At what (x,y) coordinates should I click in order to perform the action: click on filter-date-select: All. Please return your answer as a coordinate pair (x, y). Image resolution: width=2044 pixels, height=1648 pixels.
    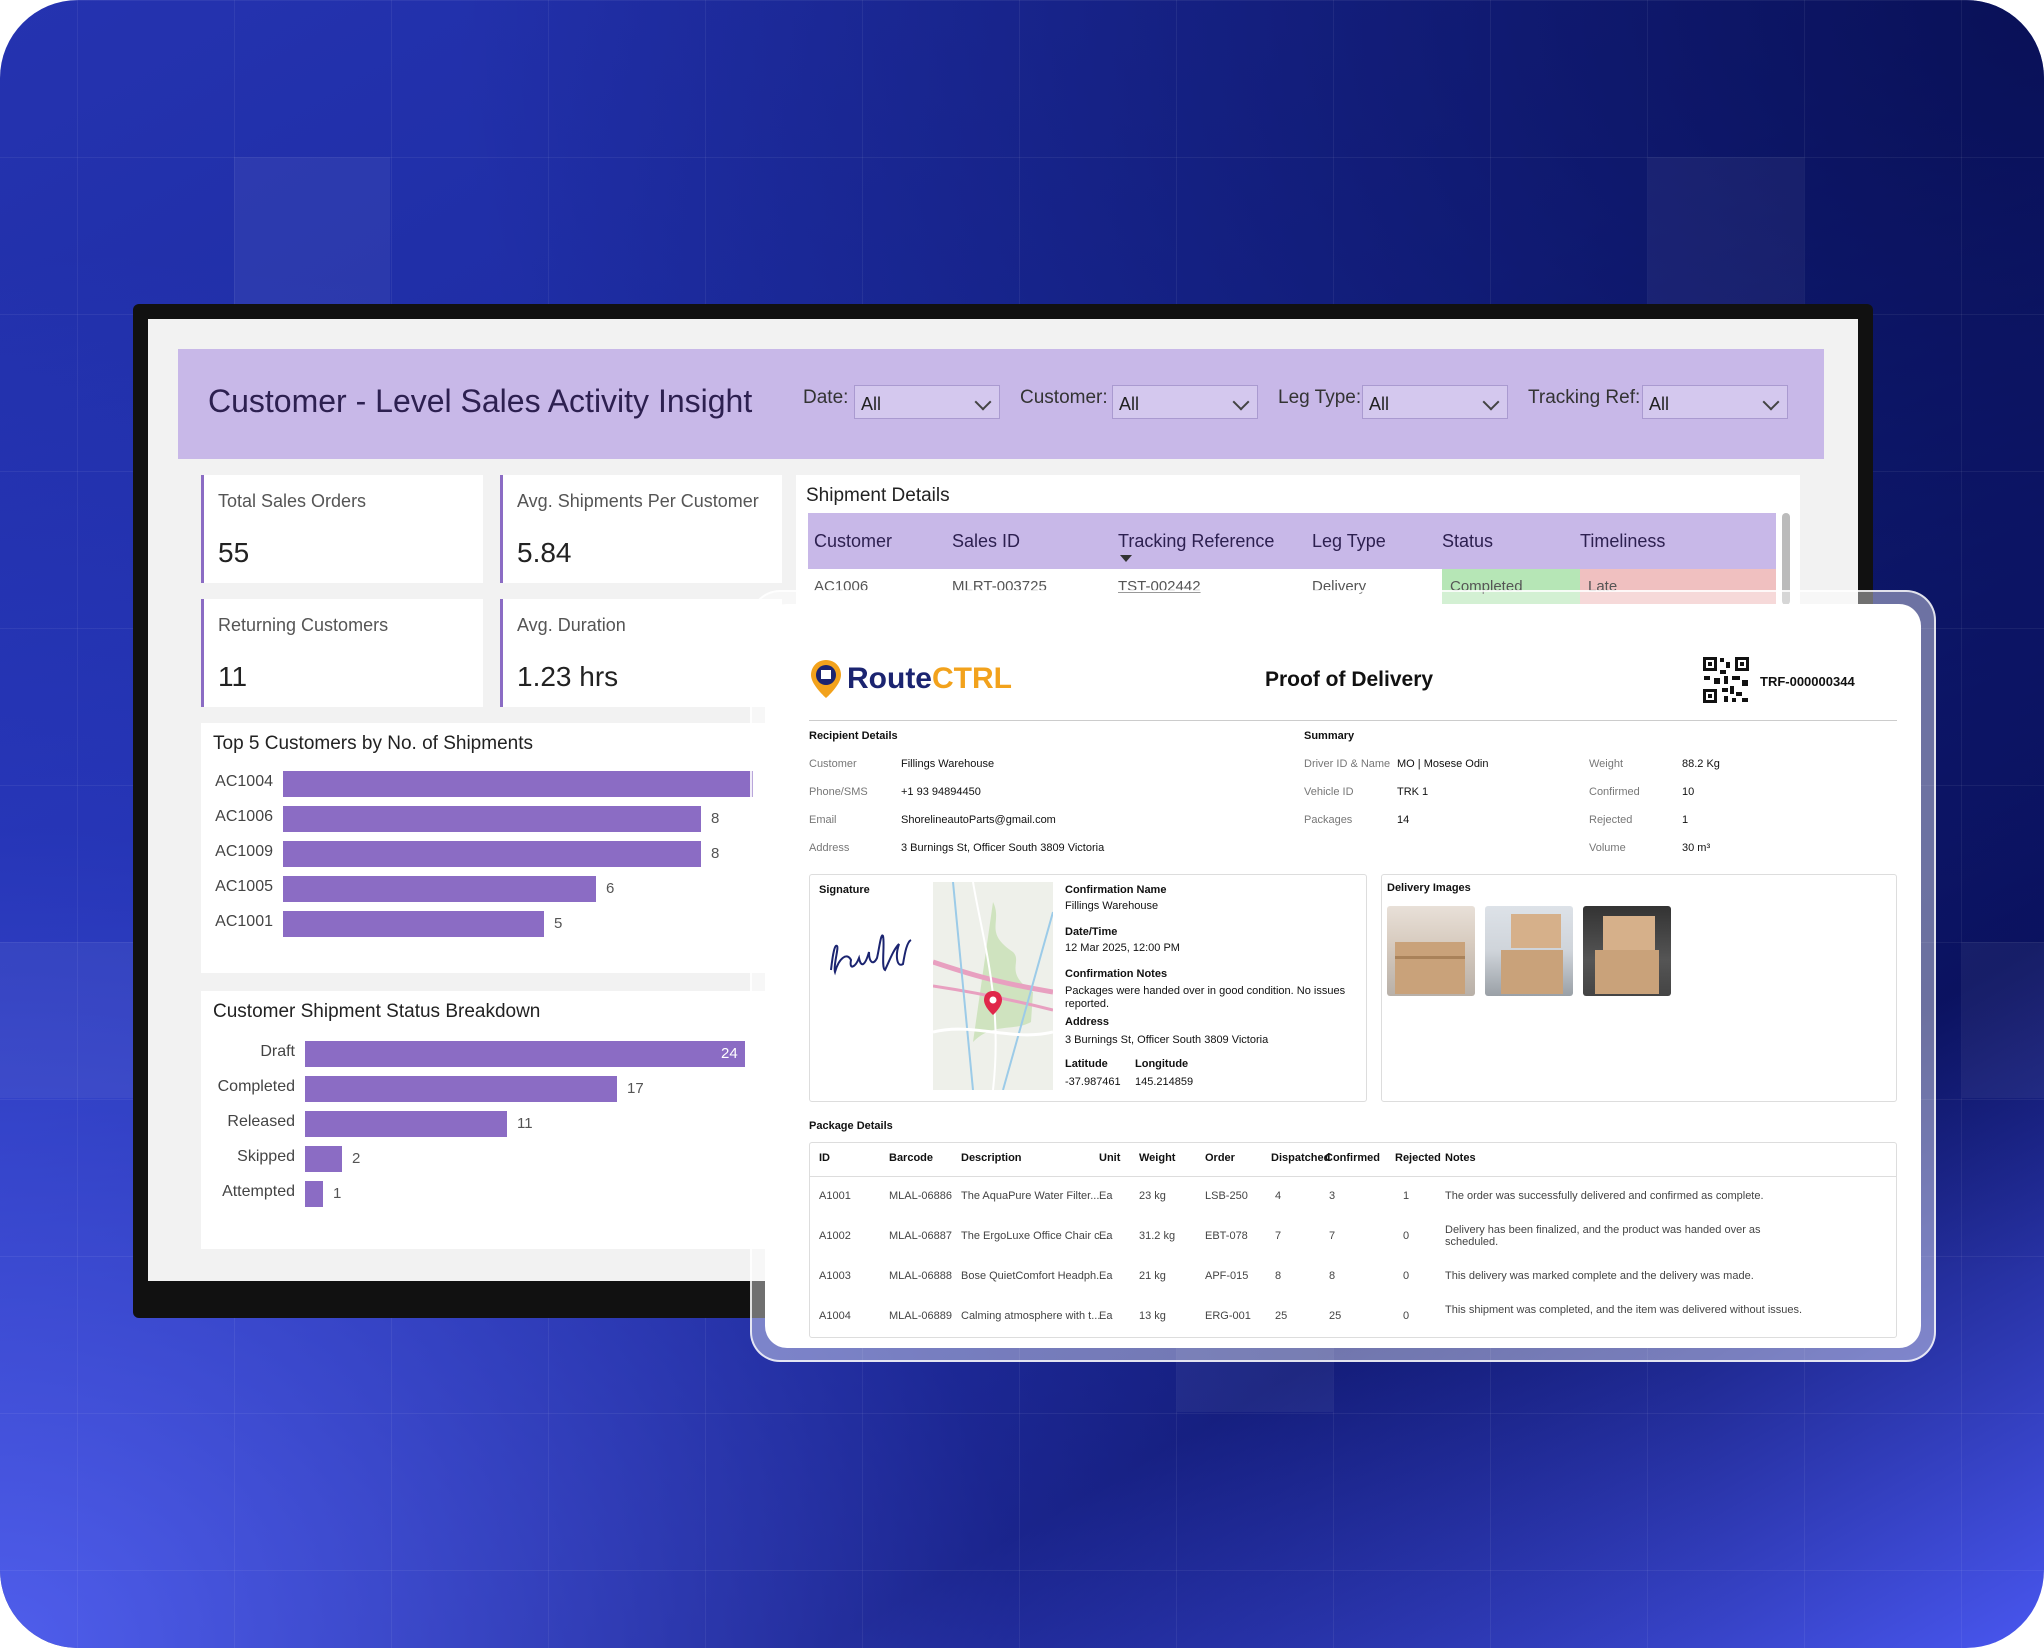
    Looking at the image, I should click on (927, 402).